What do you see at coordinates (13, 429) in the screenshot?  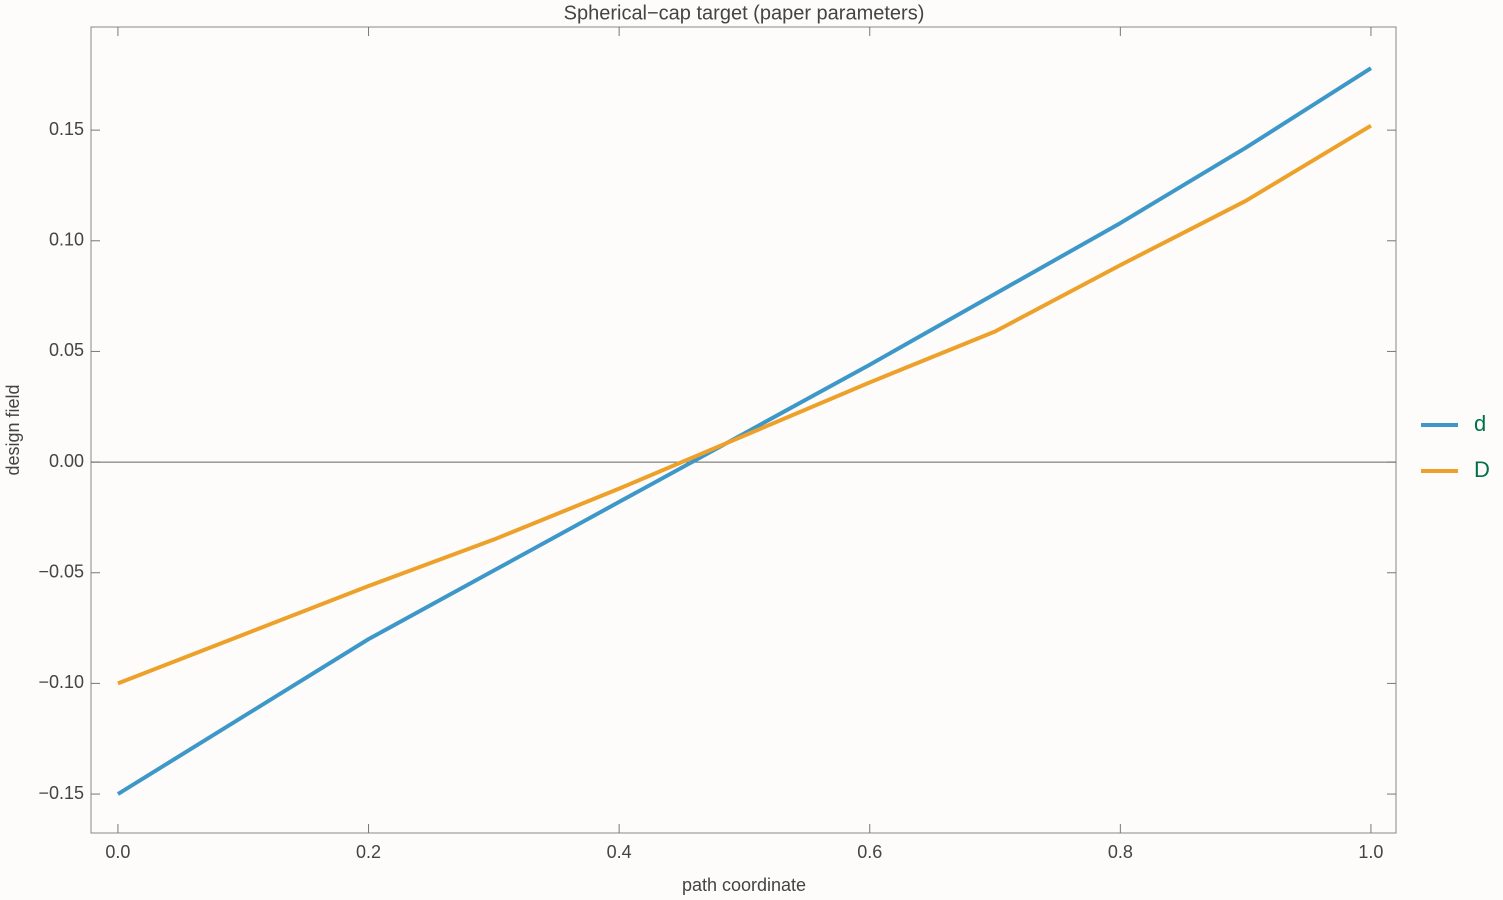 I see `y-axis-label: design field` at bounding box center [13, 429].